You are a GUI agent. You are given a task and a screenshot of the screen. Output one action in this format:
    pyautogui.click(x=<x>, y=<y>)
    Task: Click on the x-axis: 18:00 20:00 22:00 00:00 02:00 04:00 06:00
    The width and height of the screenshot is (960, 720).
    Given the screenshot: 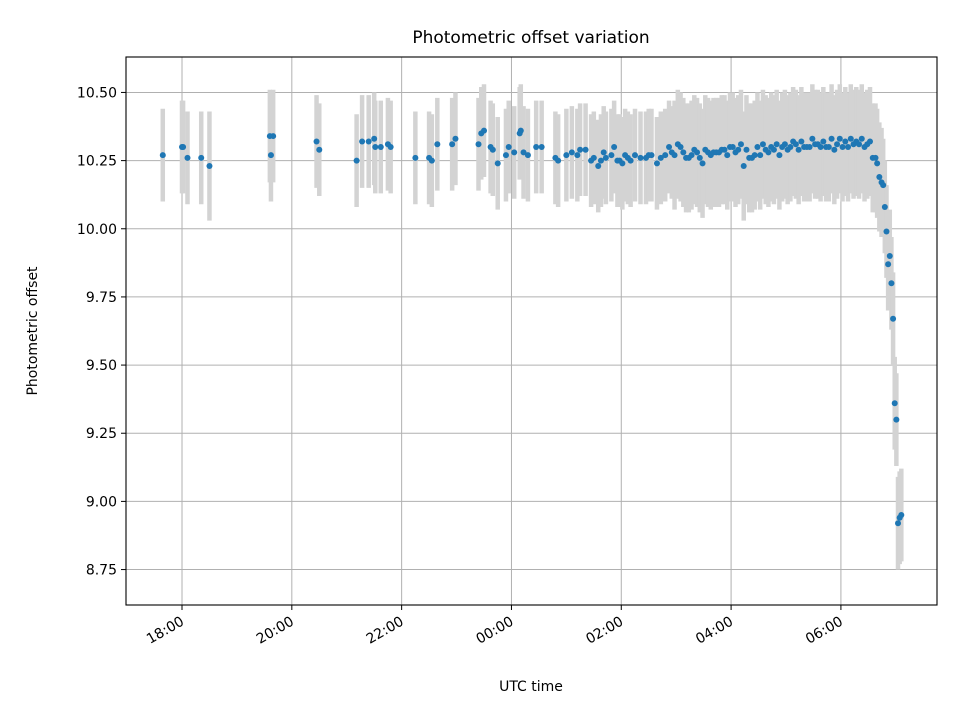 What is the action you would take?
    pyautogui.click(x=495, y=626)
    